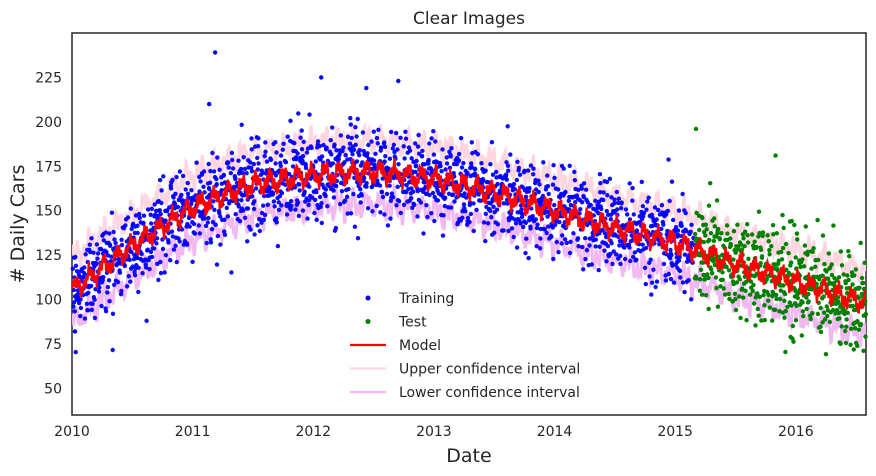 The height and width of the screenshot is (476, 876). I want to click on legend-item: Lower confidence interval, so click(465, 393).